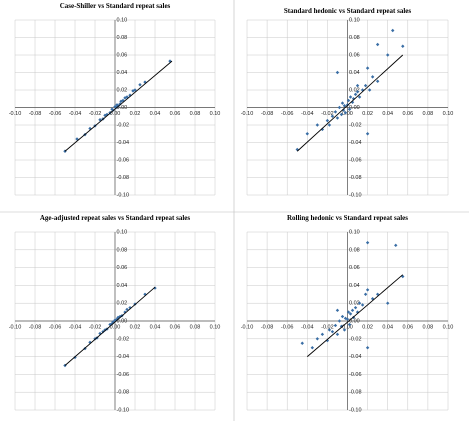 The height and width of the screenshot is (421, 469). I want to click on chart-title: Rolling hedonic vs Standard repeat sales, so click(347, 218).